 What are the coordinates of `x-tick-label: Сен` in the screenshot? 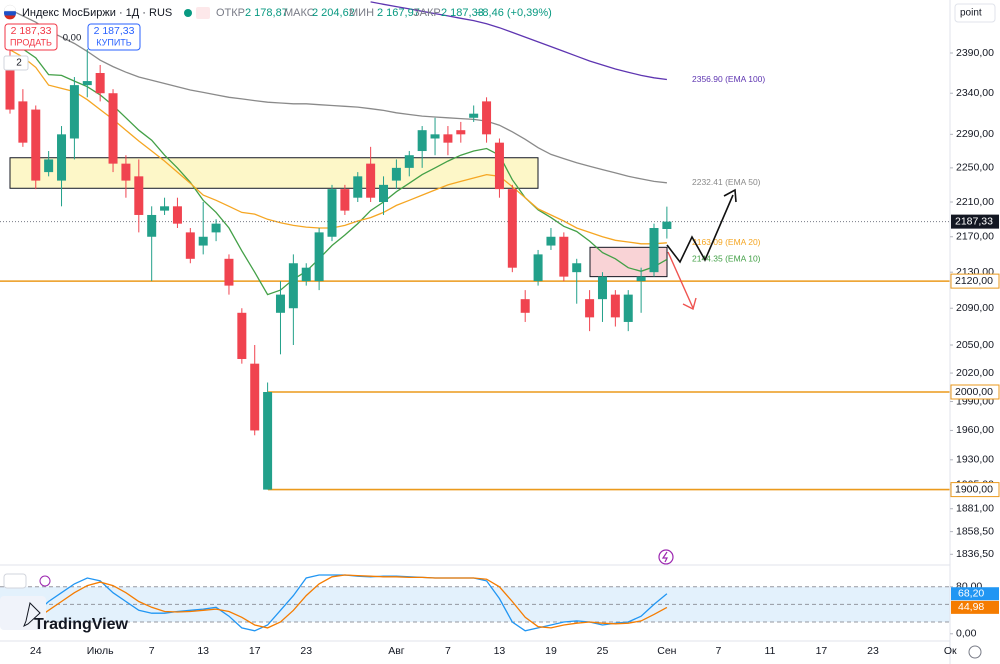 It's located at (666, 651).